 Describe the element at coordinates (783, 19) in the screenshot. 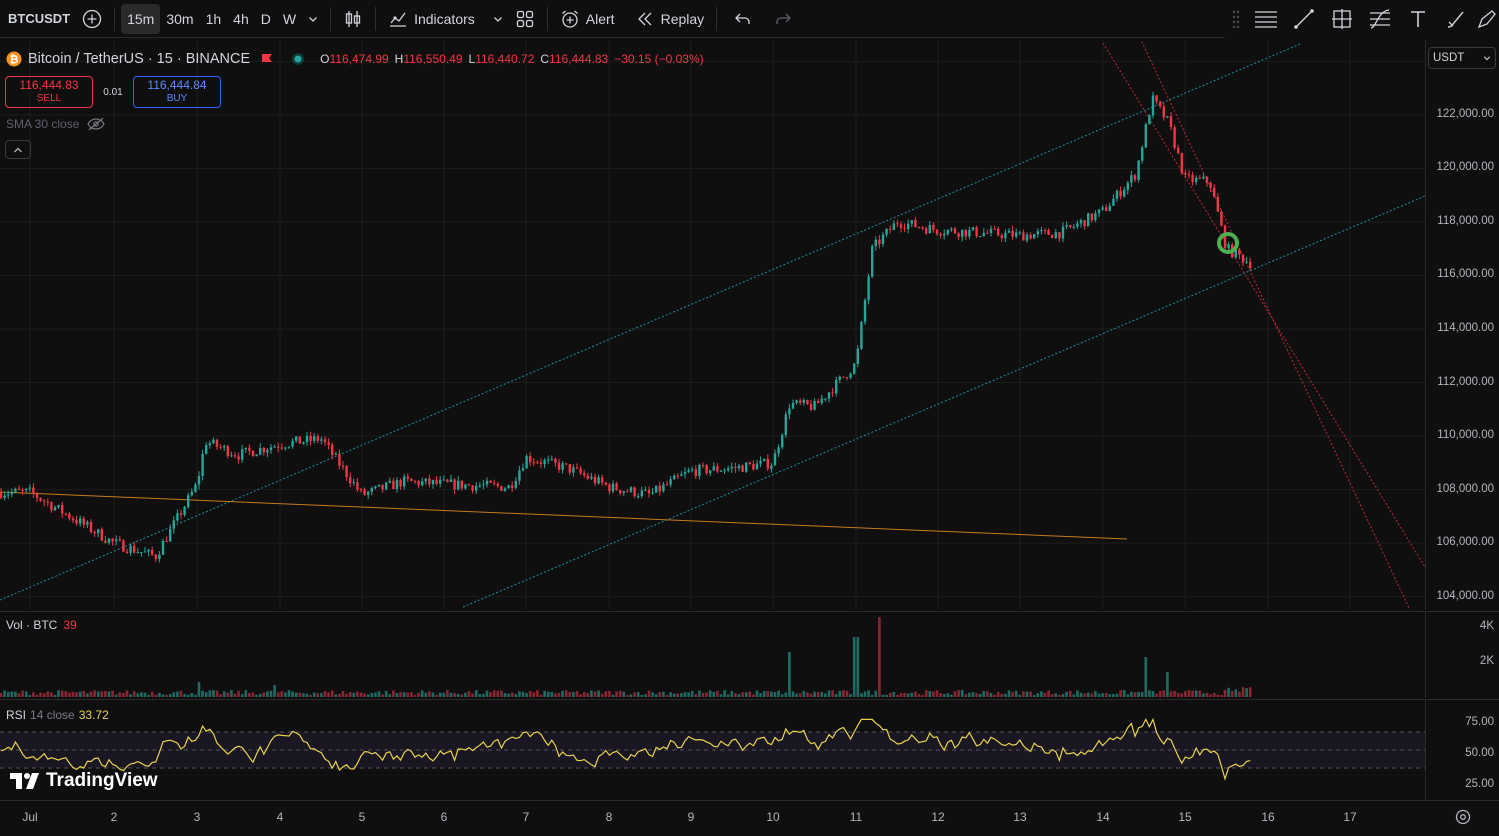

I see `redo-button` at that location.